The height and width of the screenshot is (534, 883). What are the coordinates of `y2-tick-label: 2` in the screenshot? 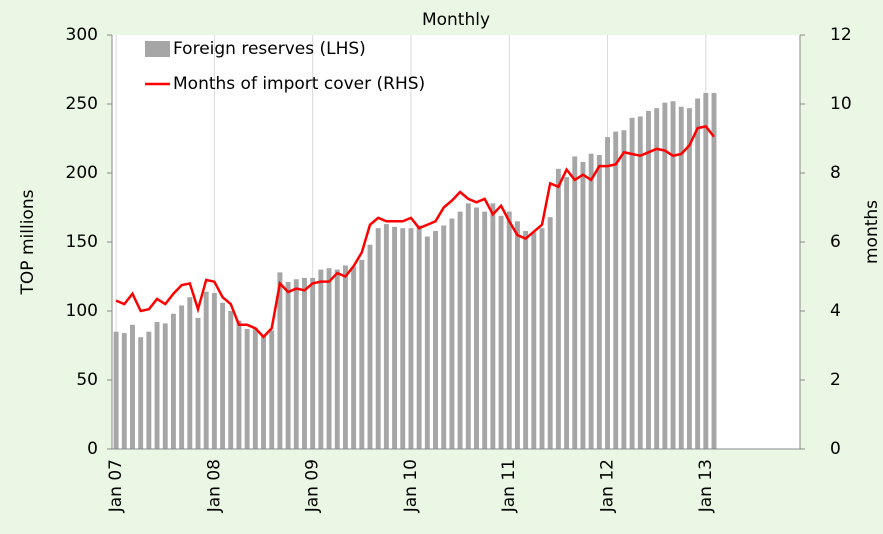 It's located at (835, 380).